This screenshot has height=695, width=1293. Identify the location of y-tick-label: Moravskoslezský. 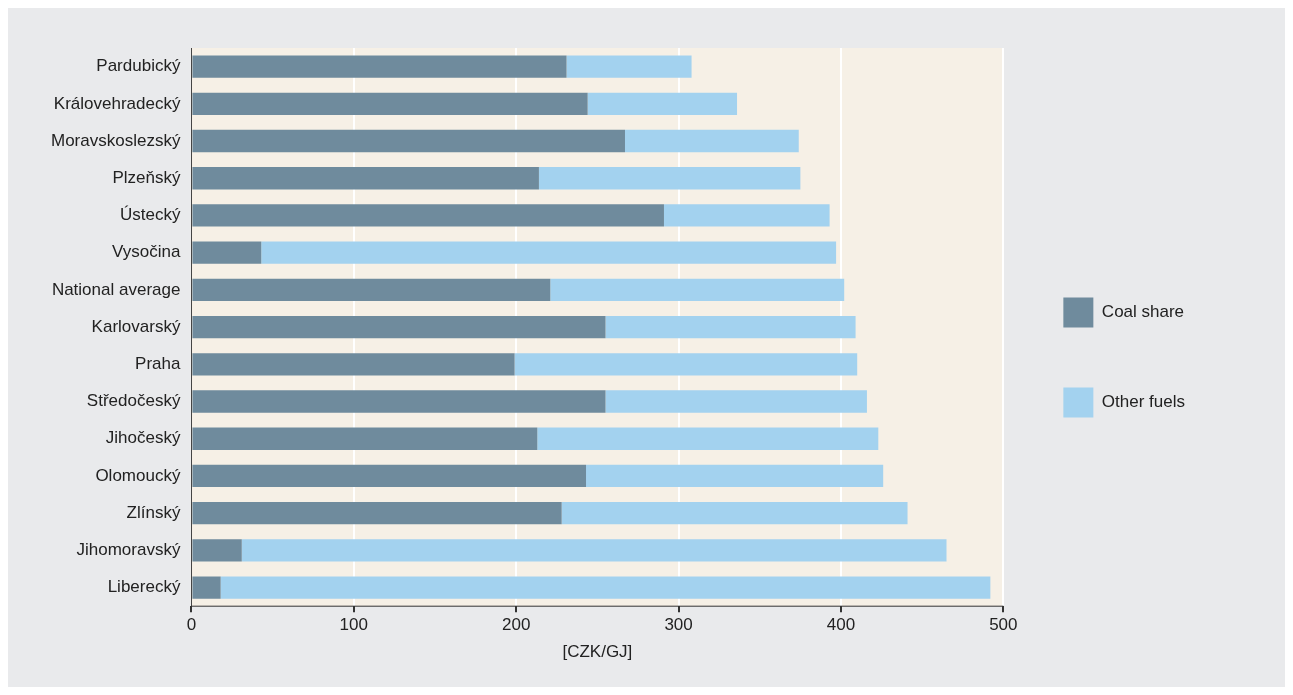
(116, 140).